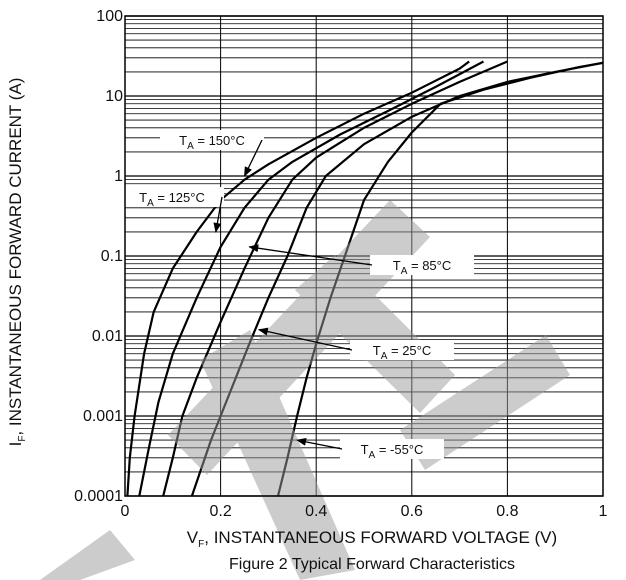  Describe the element at coordinates (212, 142) in the screenshot. I see `series-label-0: TA = 150°C` at that location.